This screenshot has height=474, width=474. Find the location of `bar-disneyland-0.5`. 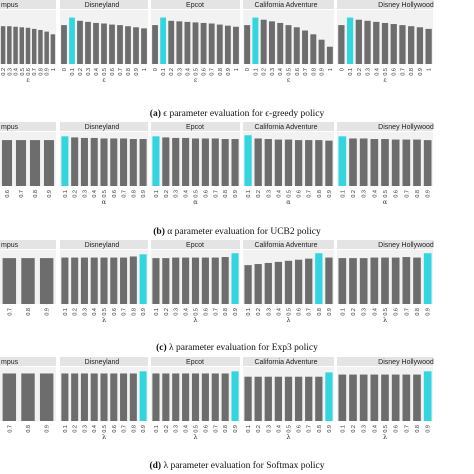

bar-disneyland-0.5 is located at coordinates (104, 397).